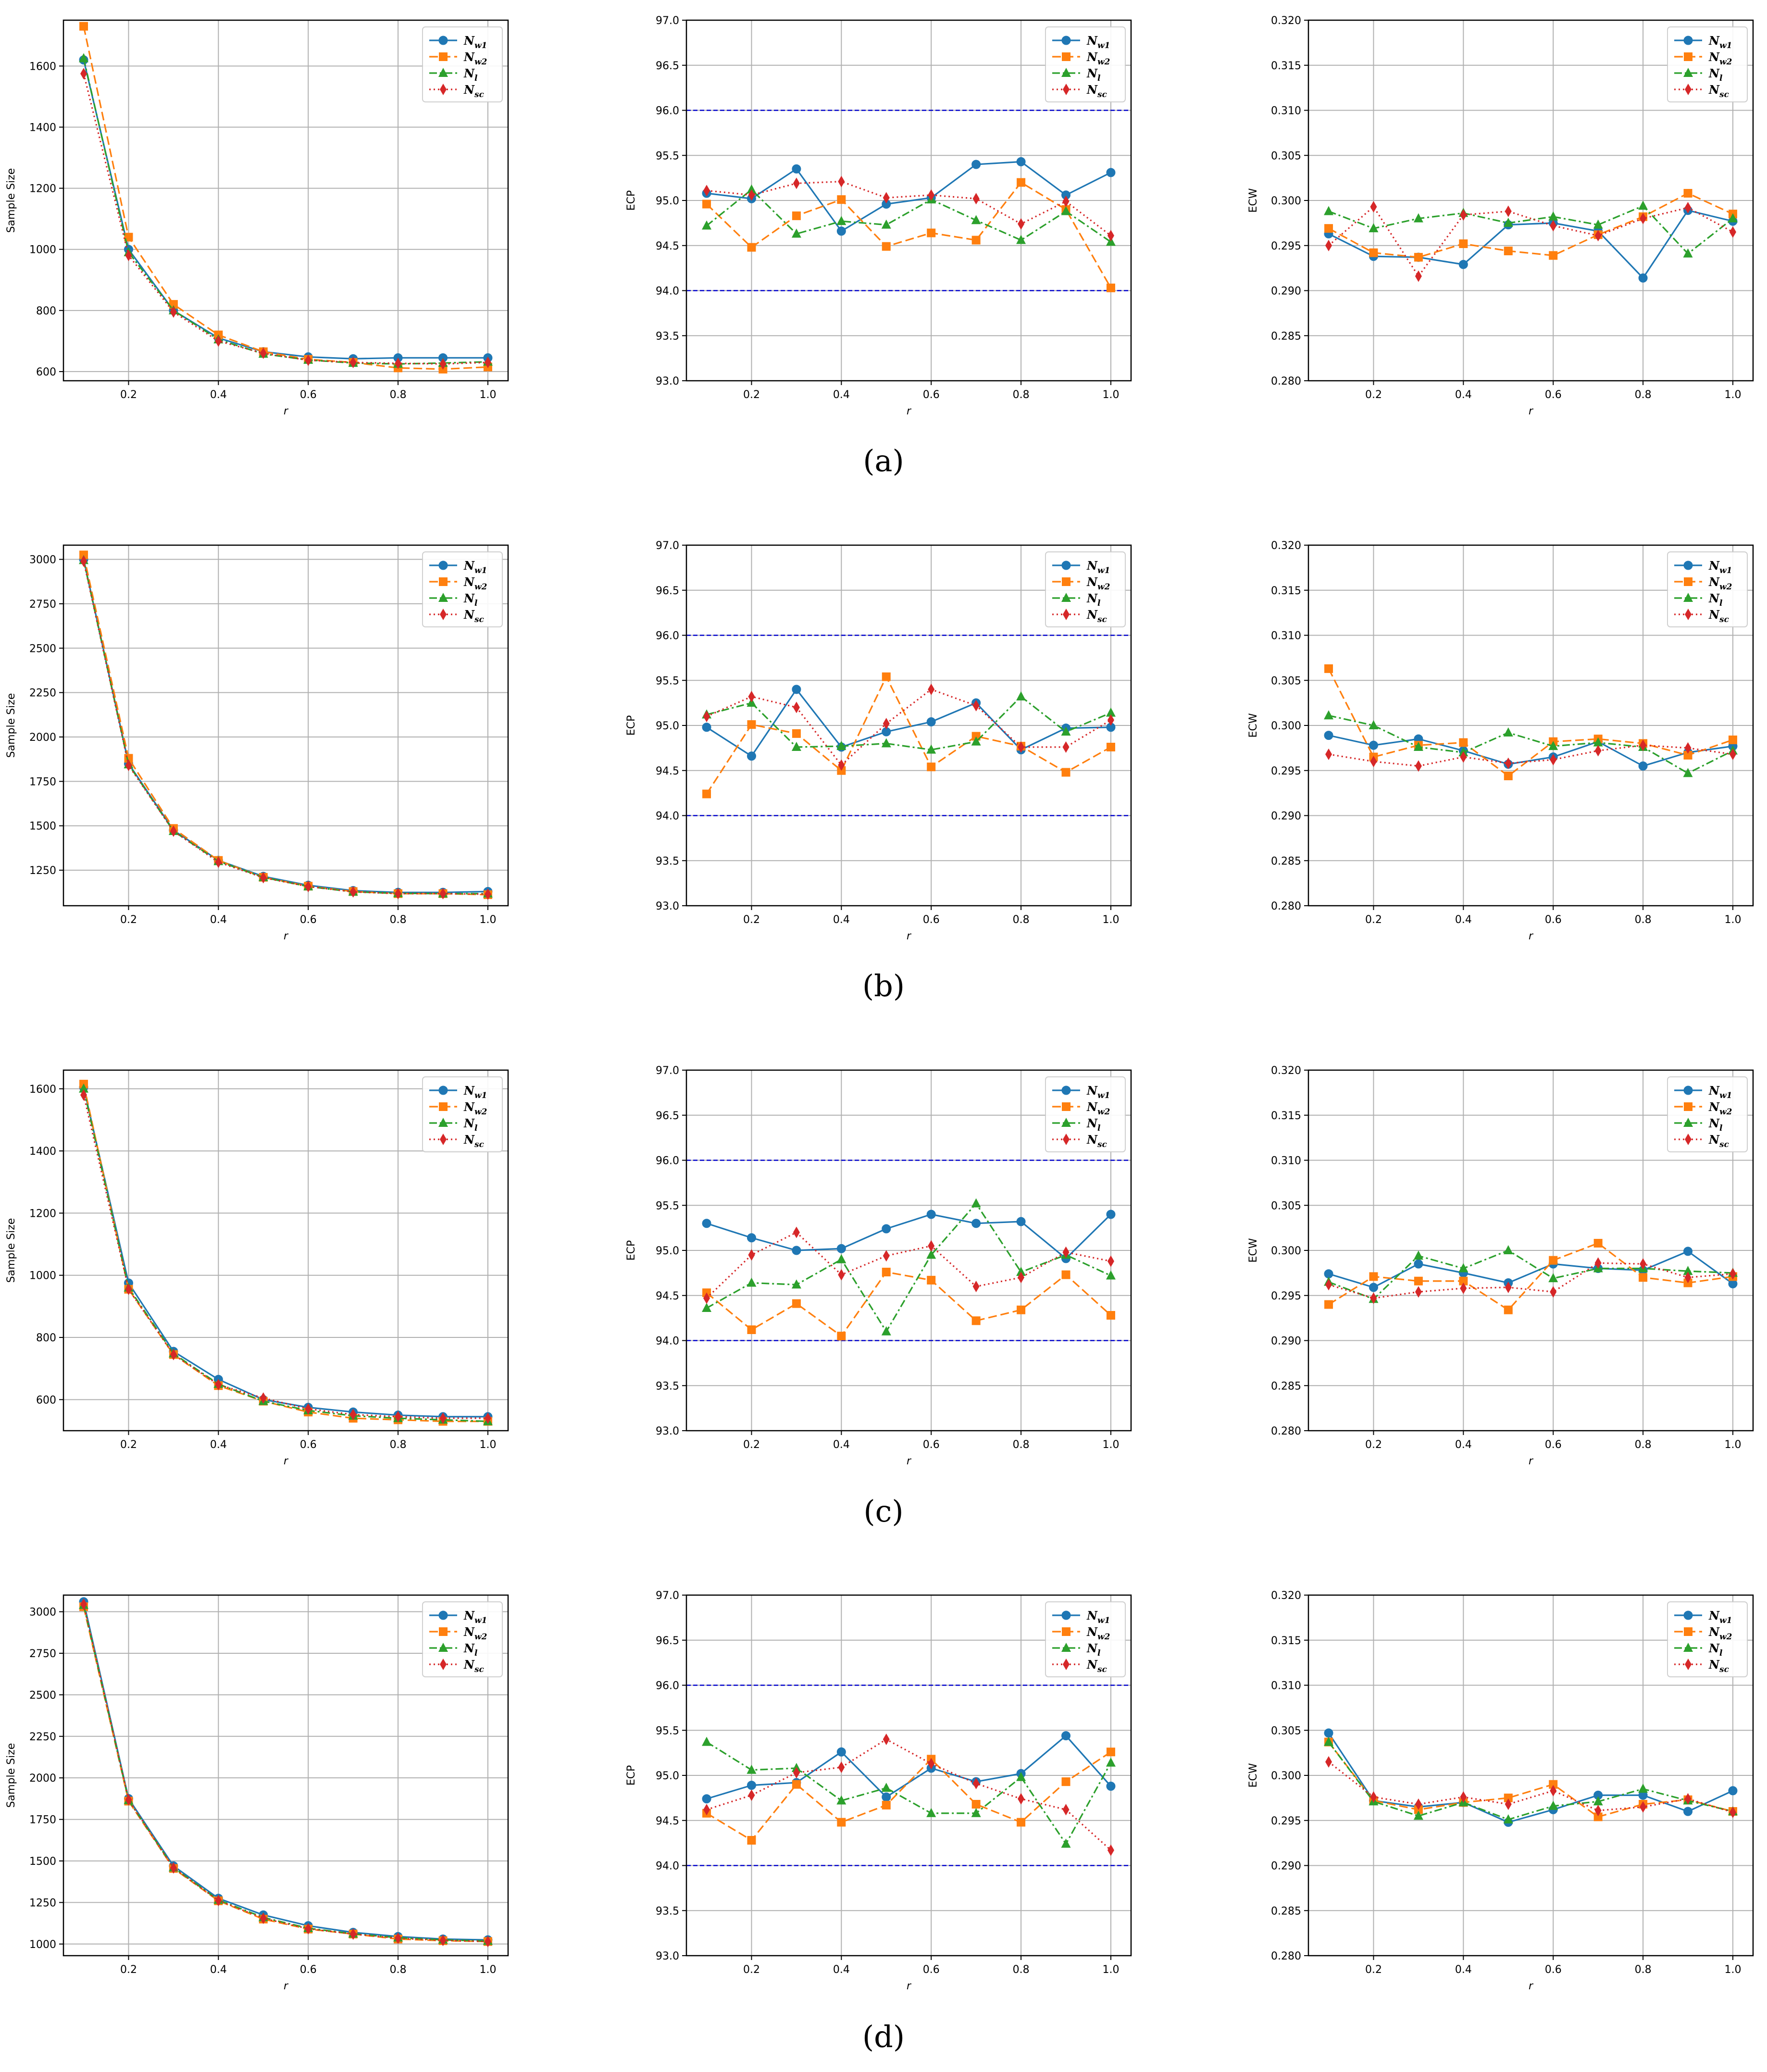 Image resolution: width=1767 pixels, height=2072 pixels. I want to click on panel-b-ecw-ytick-label: 0.290, so click(1286, 817).